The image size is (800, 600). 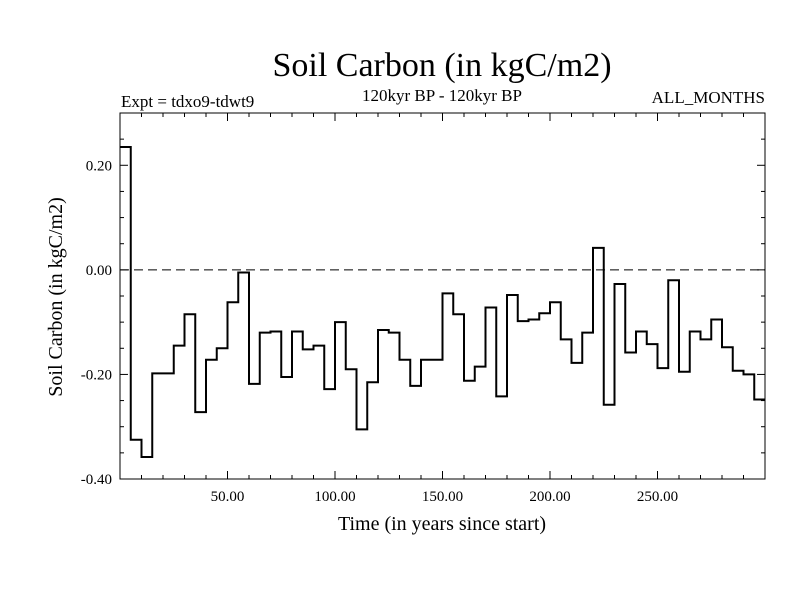 I want to click on chart-subtitle: 120kyr BP - 120kyr BP, so click(x=442, y=95).